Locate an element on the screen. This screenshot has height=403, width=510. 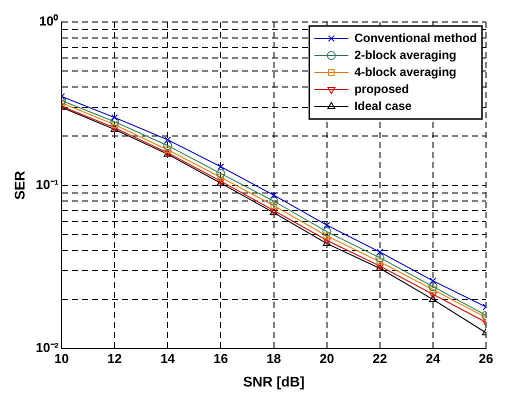
y-axis-title: SER is located at coordinates (19, 185).